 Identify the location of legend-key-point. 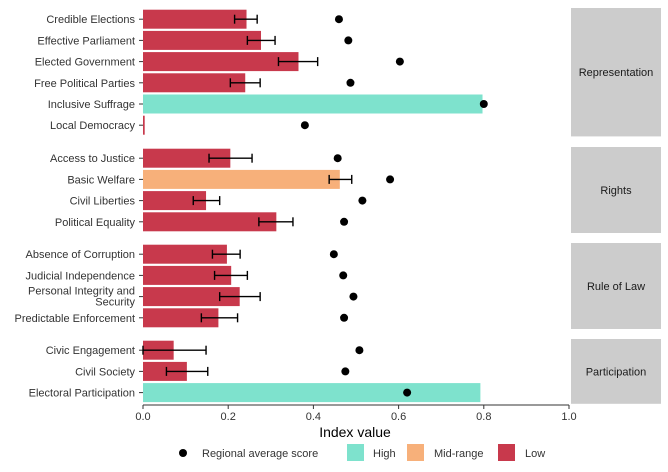
(183, 453).